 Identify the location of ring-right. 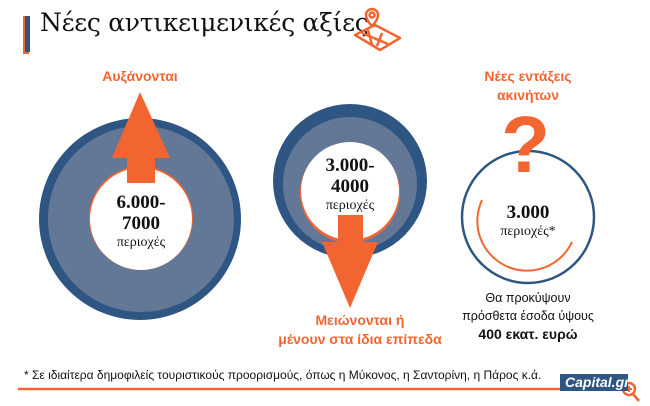
(528, 217).